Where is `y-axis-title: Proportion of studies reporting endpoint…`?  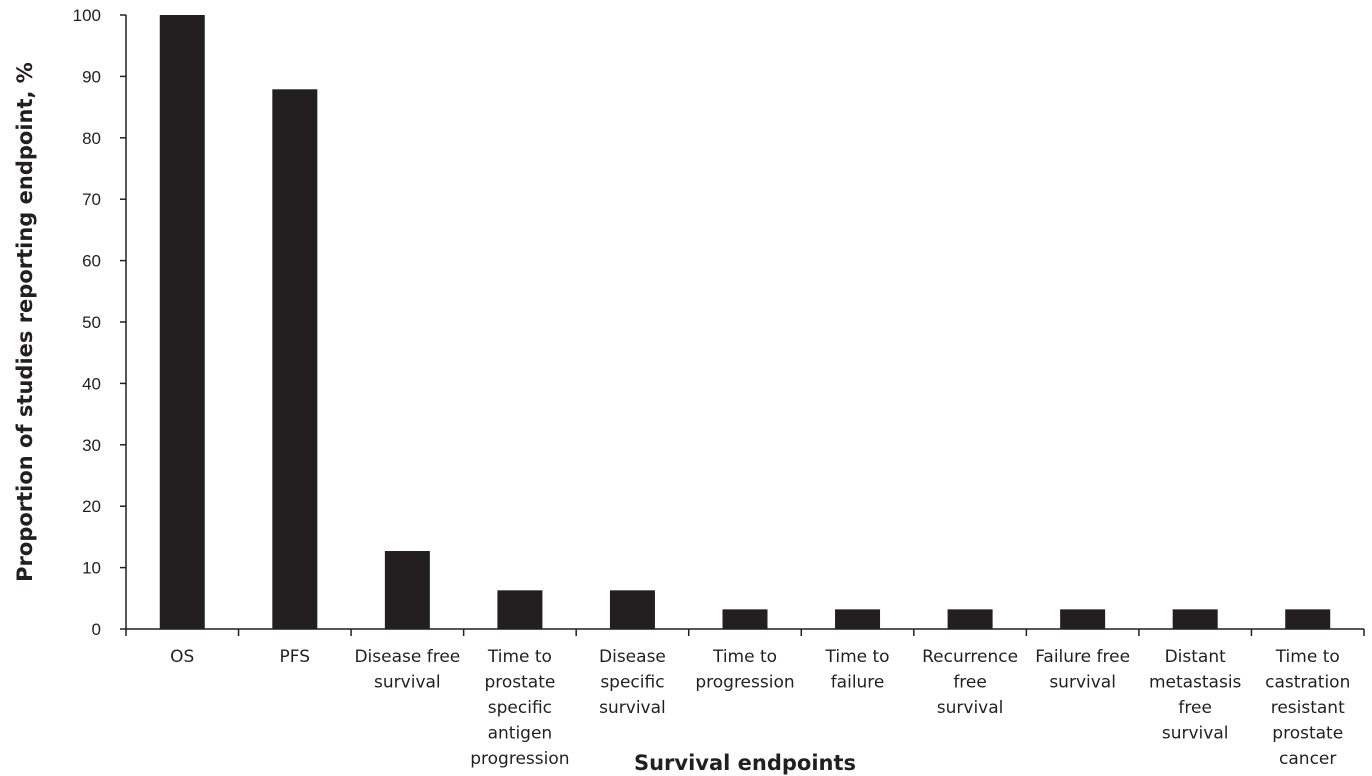
y-axis-title: Proportion of studies reporting endpoint… is located at coordinates (25, 322).